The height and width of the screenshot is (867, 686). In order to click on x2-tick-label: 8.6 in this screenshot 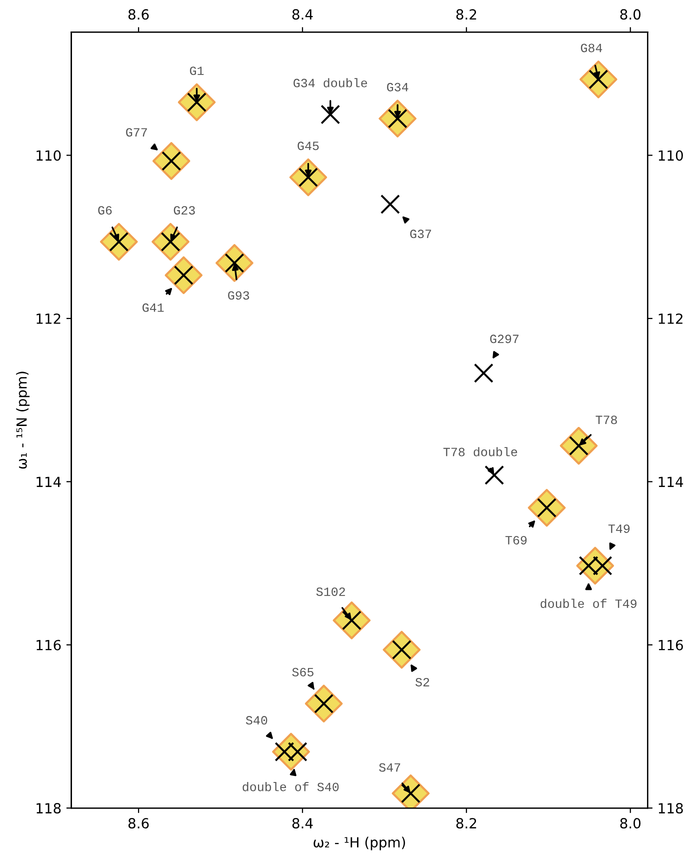, I will do `click(138, 14)`.